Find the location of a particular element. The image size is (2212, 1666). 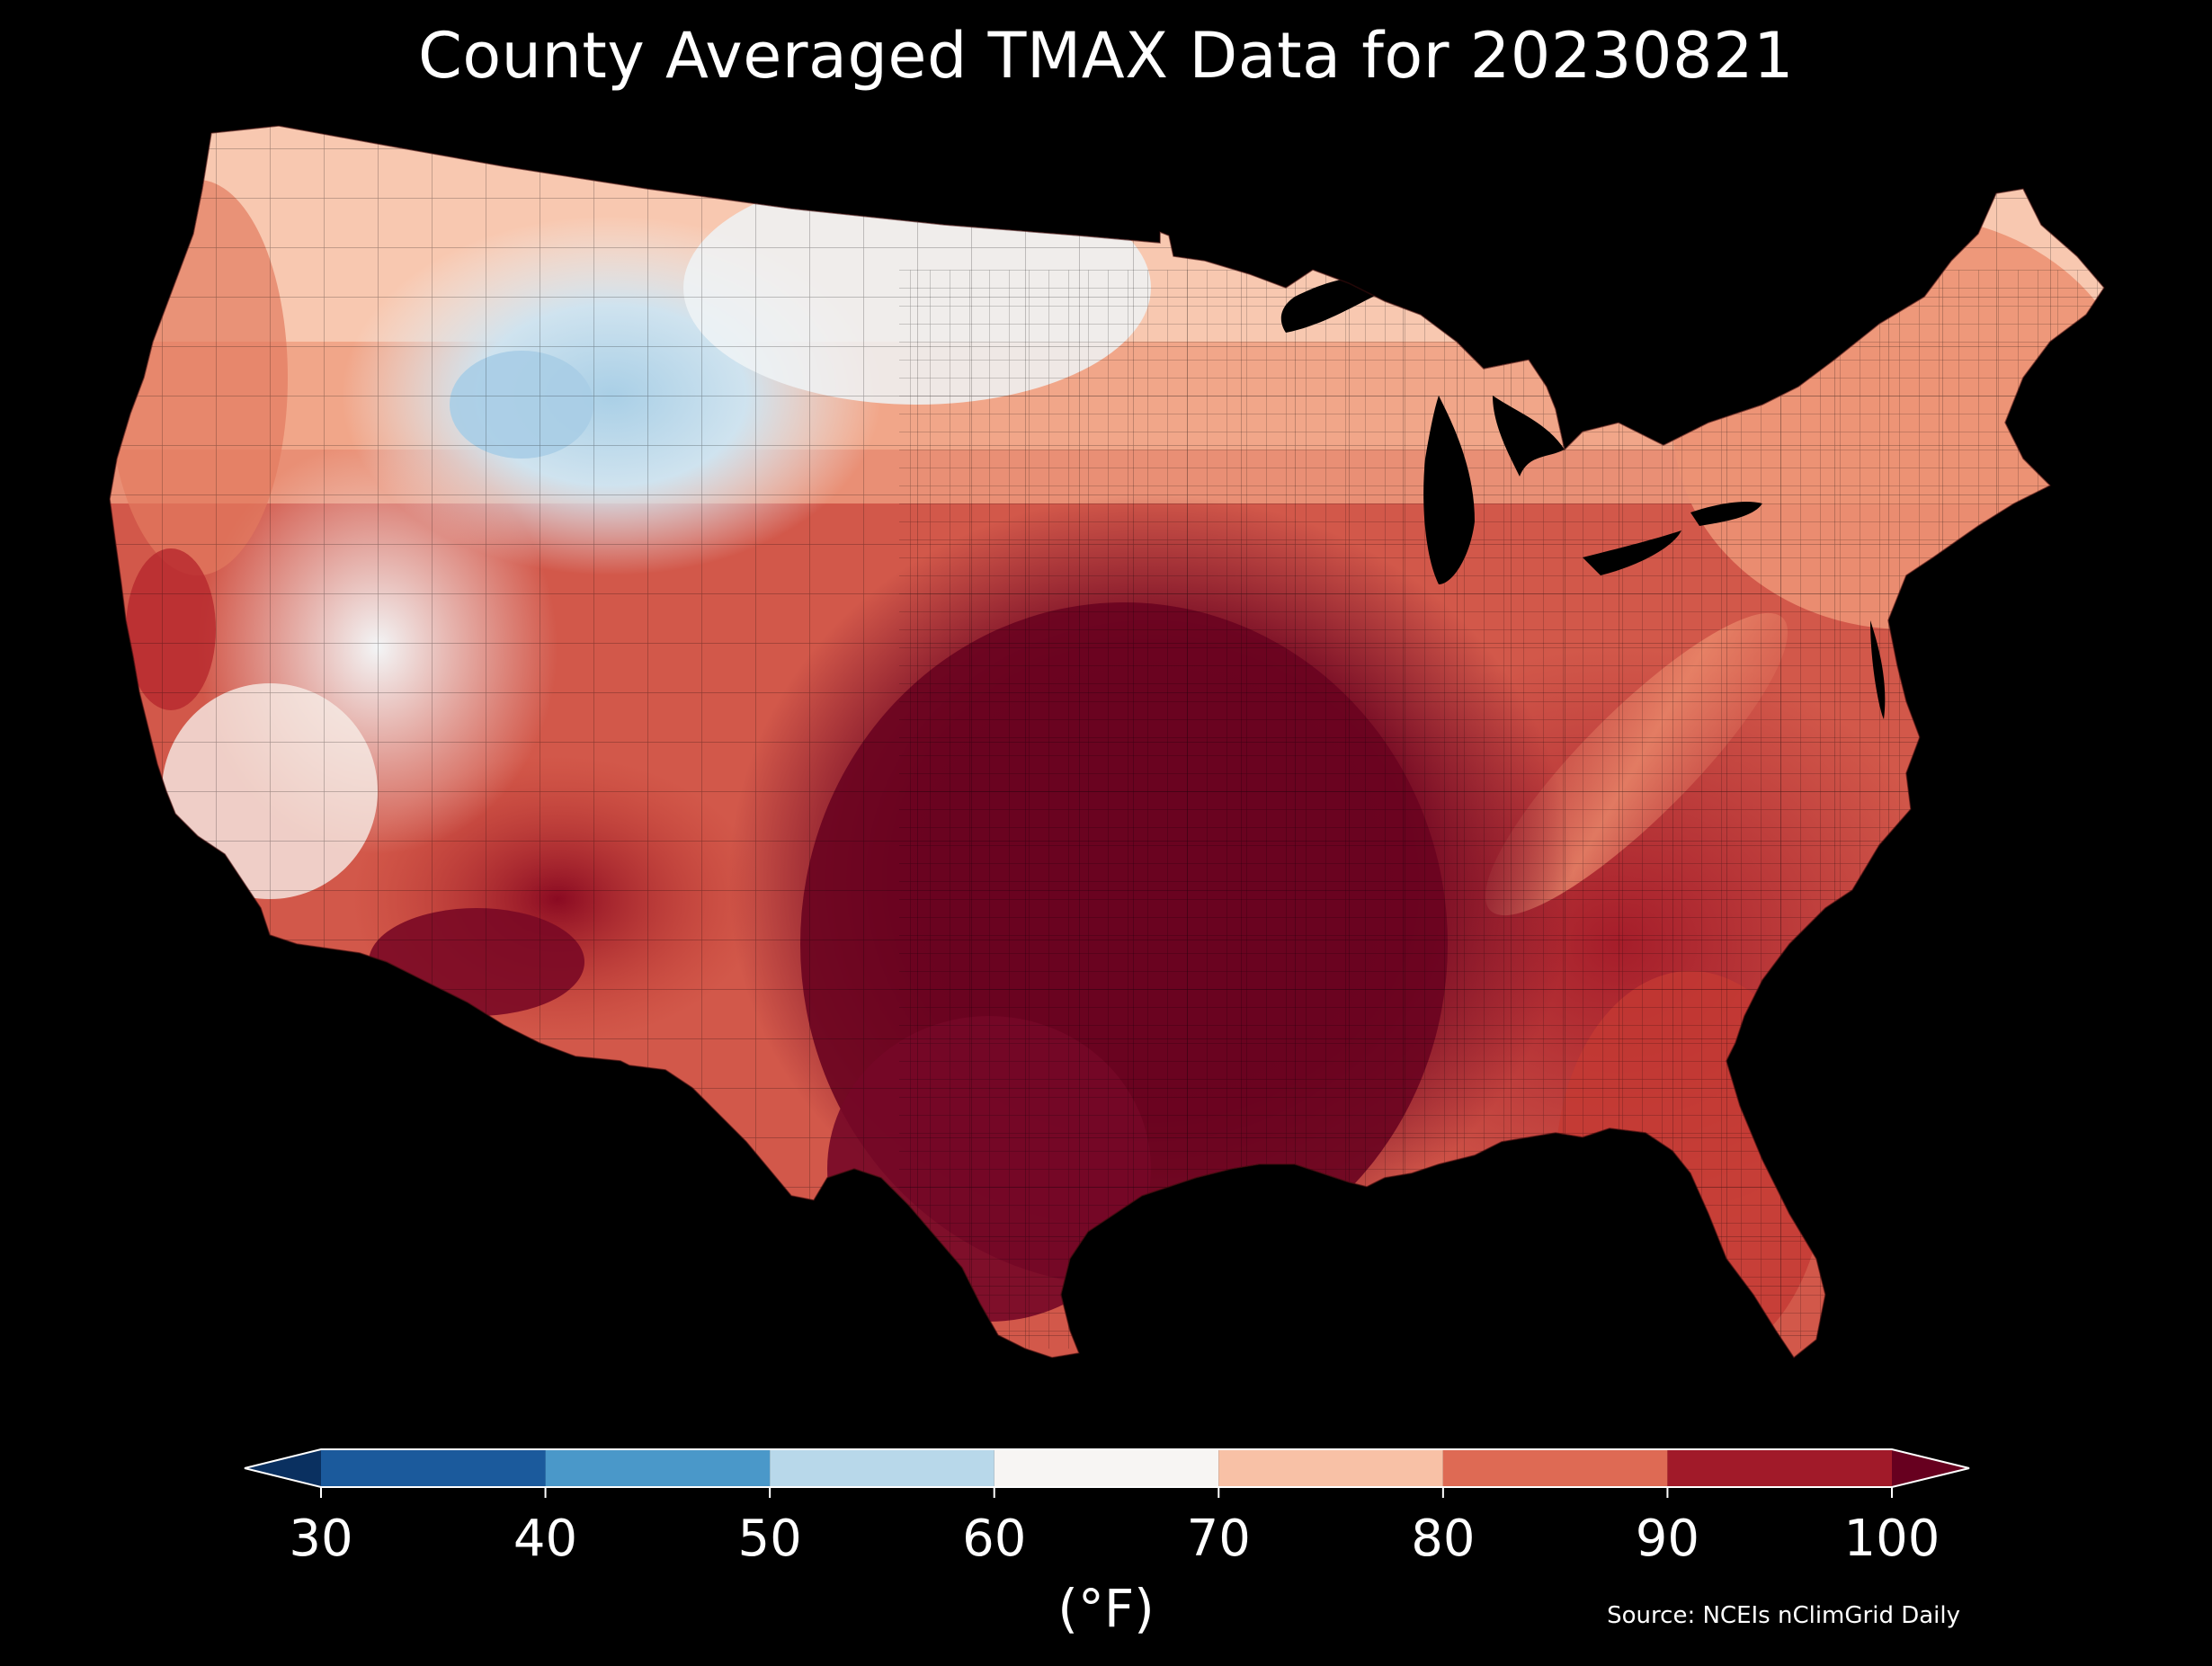

colorbar-tick-label: 80 is located at coordinates (1443, 1539).